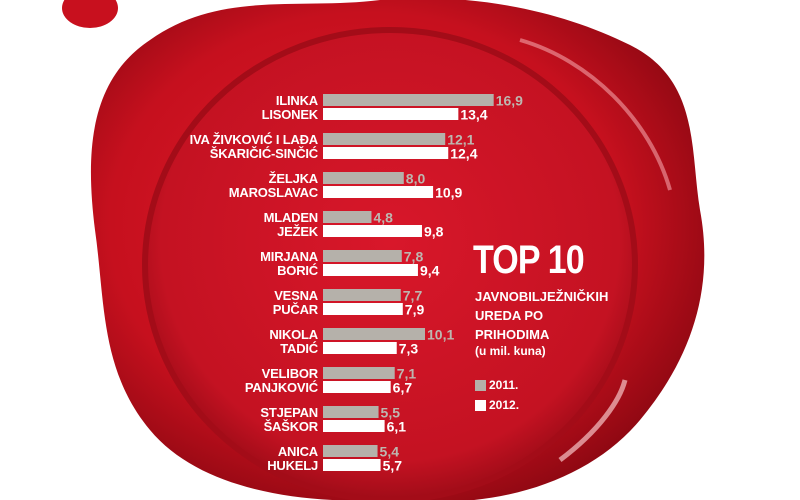  What do you see at coordinates (290, 114) in the screenshot?
I see `category-label: LISONEK` at bounding box center [290, 114].